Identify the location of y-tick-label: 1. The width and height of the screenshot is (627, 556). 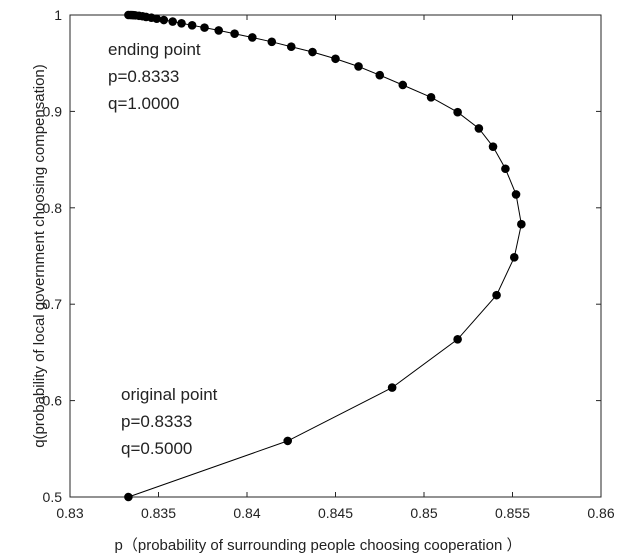
(58, 15).